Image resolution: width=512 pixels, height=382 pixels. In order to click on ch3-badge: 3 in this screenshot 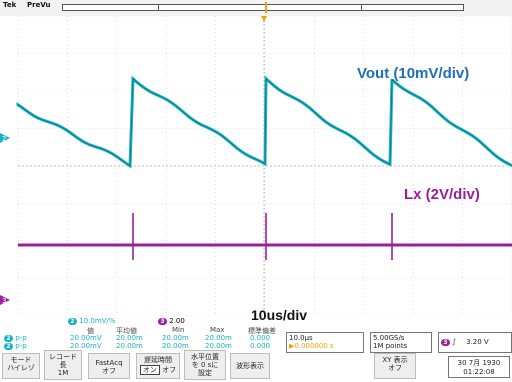, I will do `click(162, 321)`.